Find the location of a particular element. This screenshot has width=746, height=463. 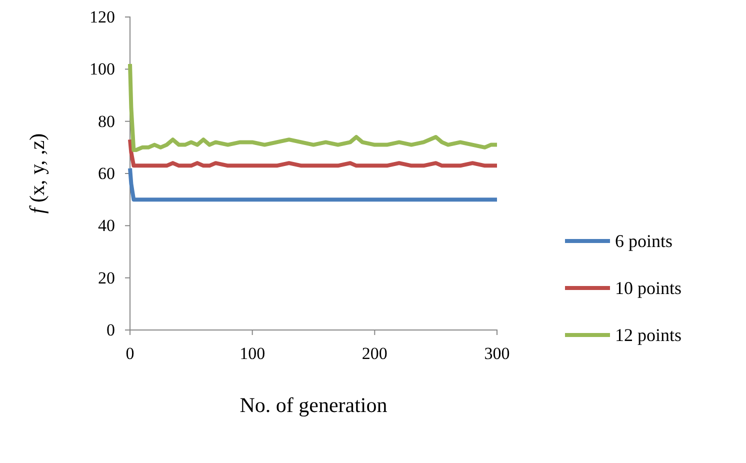

y-tick-label: 80 is located at coordinates (106, 121).